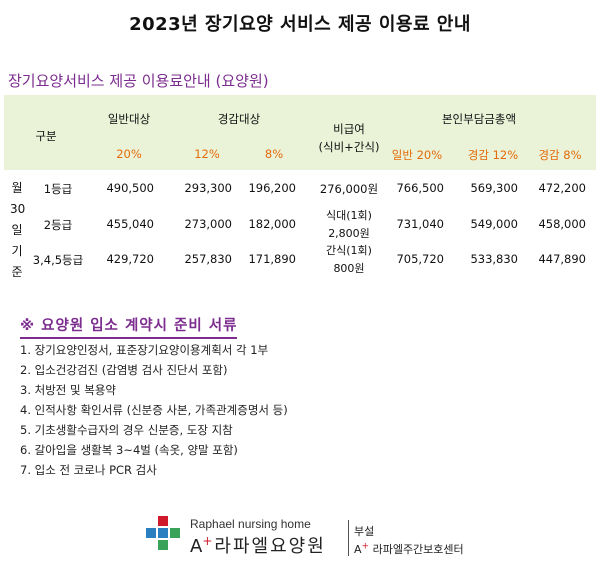  I want to click on row3-reduced8: 171,890, so click(272, 259).